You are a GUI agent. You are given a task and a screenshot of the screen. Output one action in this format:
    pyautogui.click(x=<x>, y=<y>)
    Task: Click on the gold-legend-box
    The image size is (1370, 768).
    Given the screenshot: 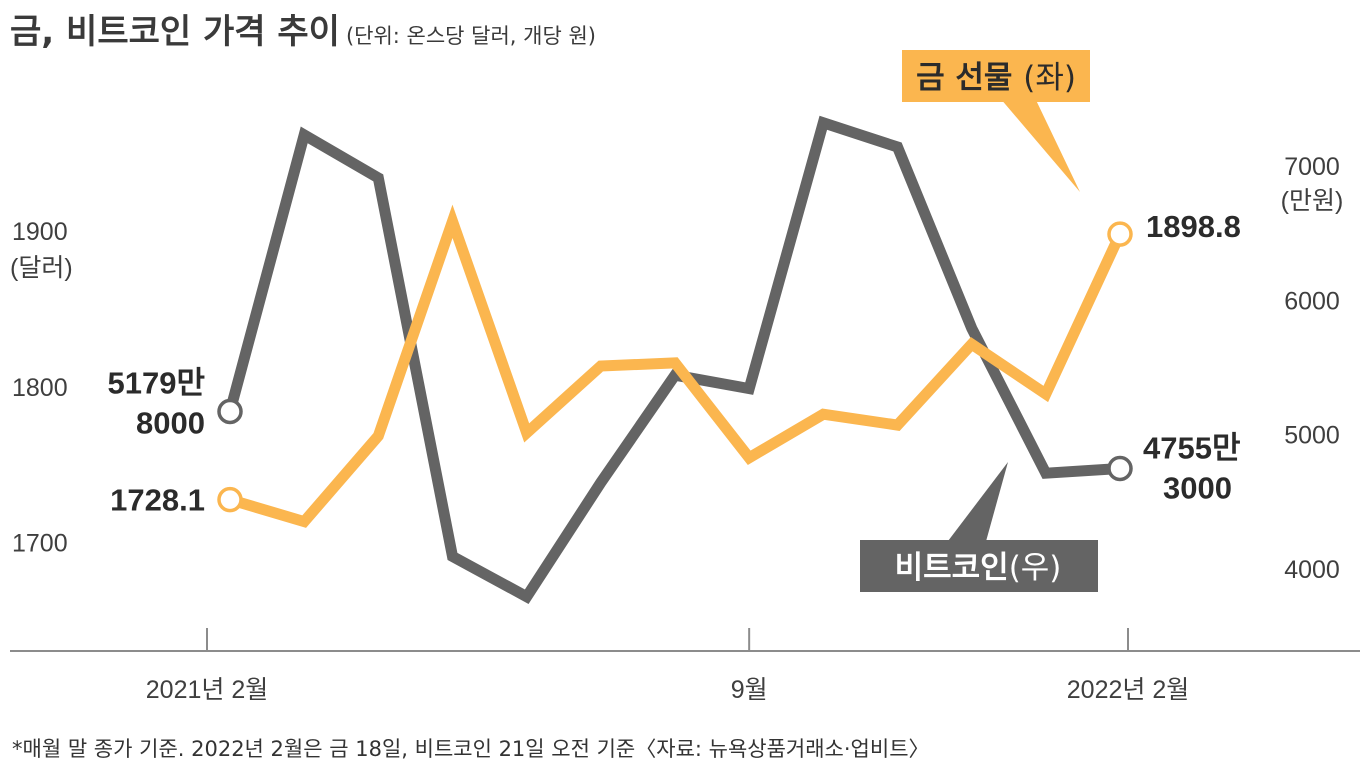 What is the action you would take?
    pyautogui.click(x=996, y=76)
    